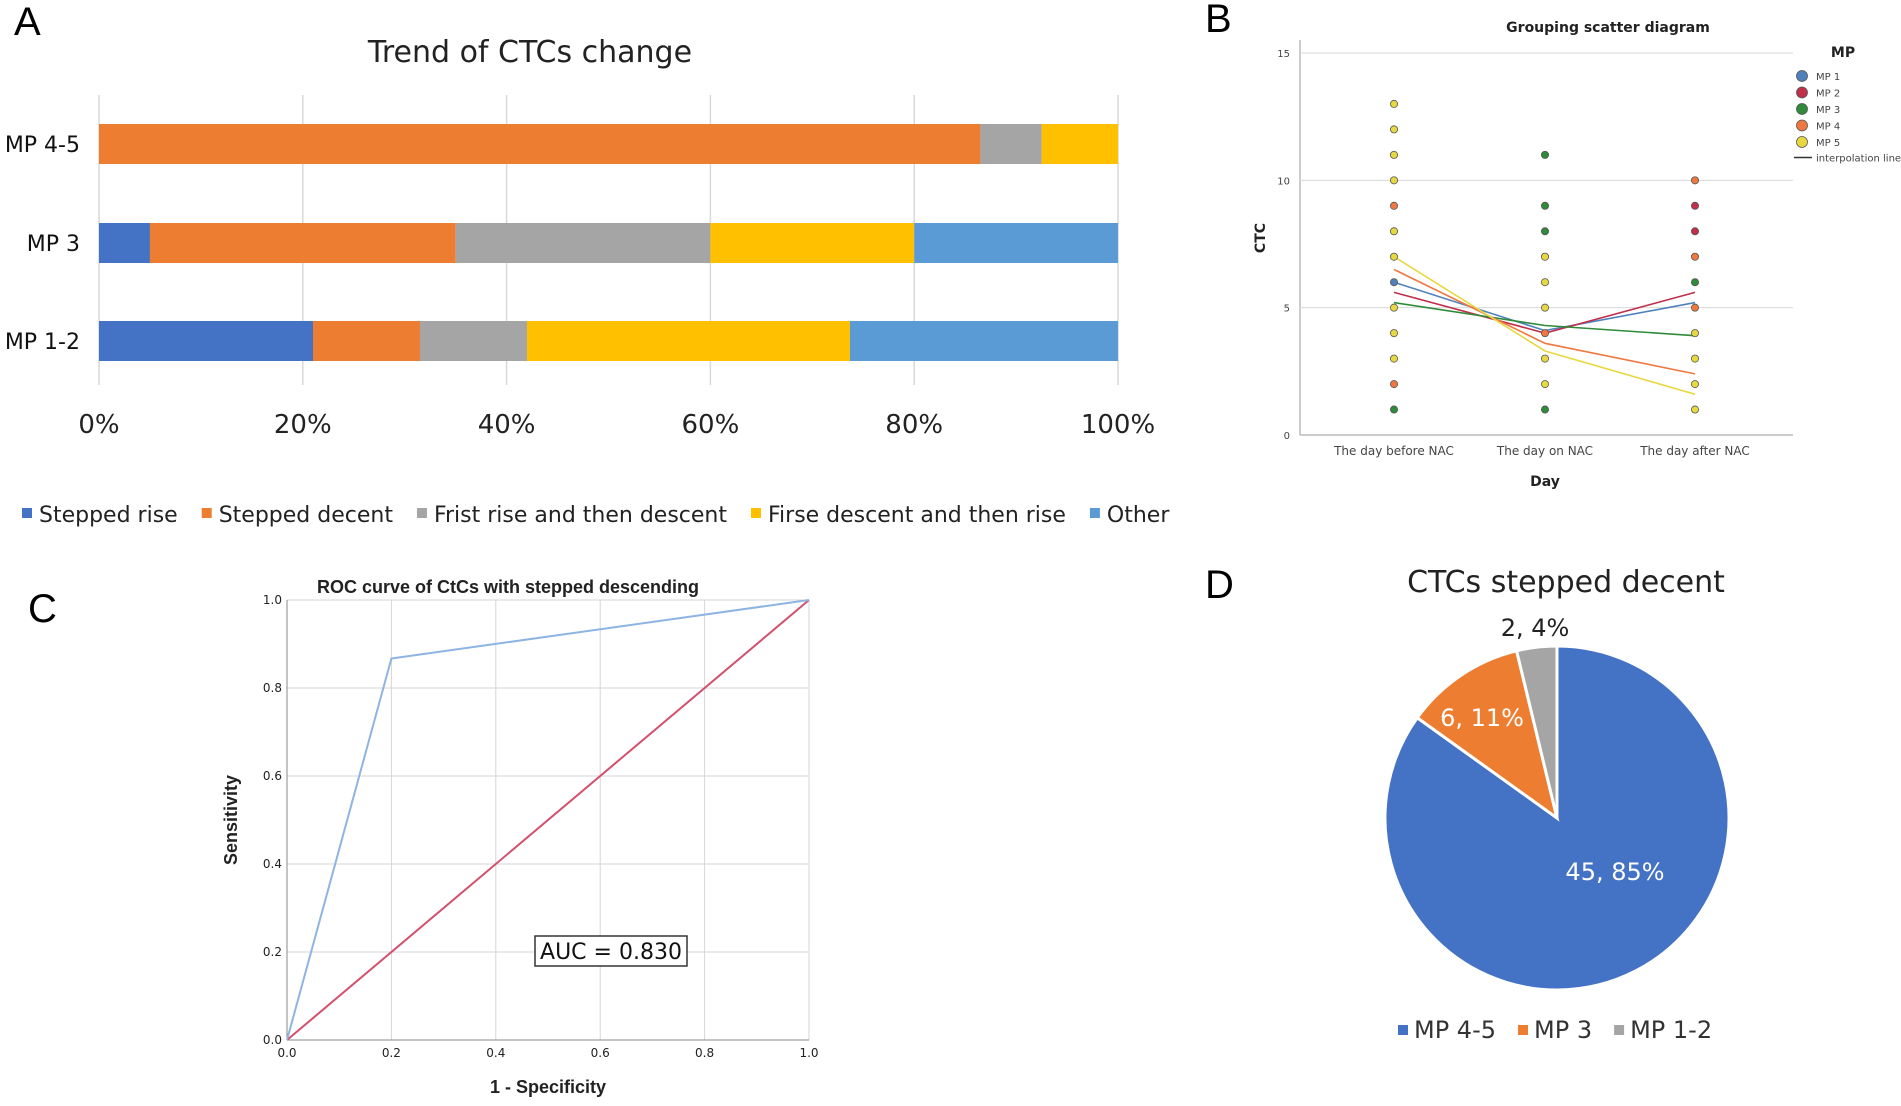  I want to click on legend-item-mp-4: MP 4, so click(1828, 127).